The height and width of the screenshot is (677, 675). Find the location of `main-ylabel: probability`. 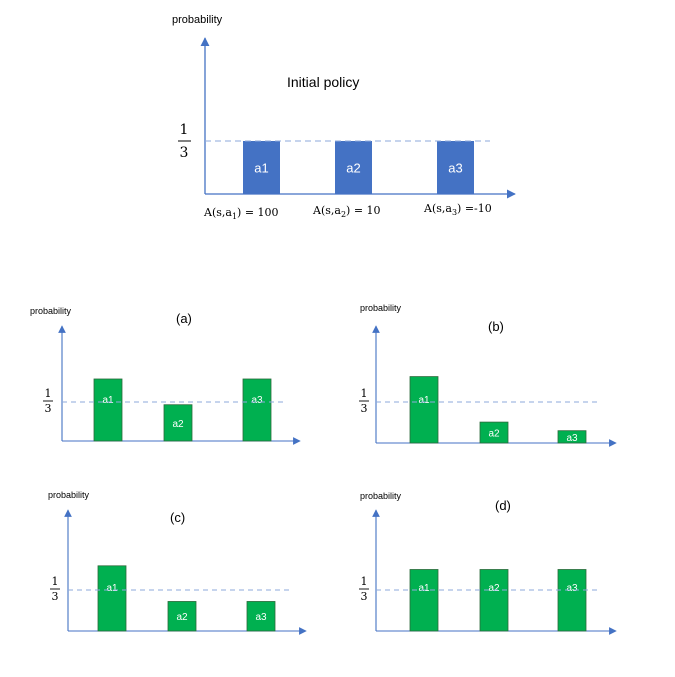

main-ylabel: probability is located at coordinates (197, 20).